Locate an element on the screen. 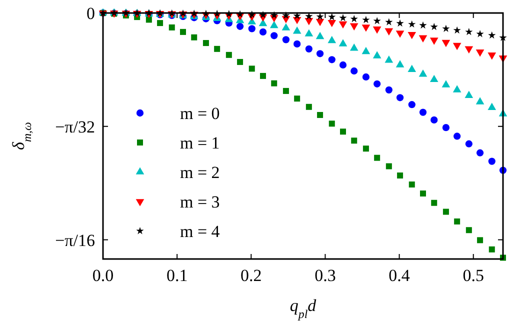  x-tick-label: 0.3 is located at coordinates (325, 275).